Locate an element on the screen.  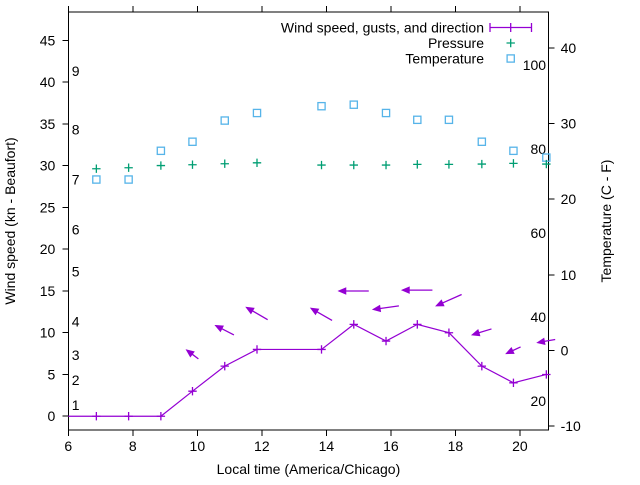
y2-axis-tick-label: -10 is located at coordinates (571, 426).